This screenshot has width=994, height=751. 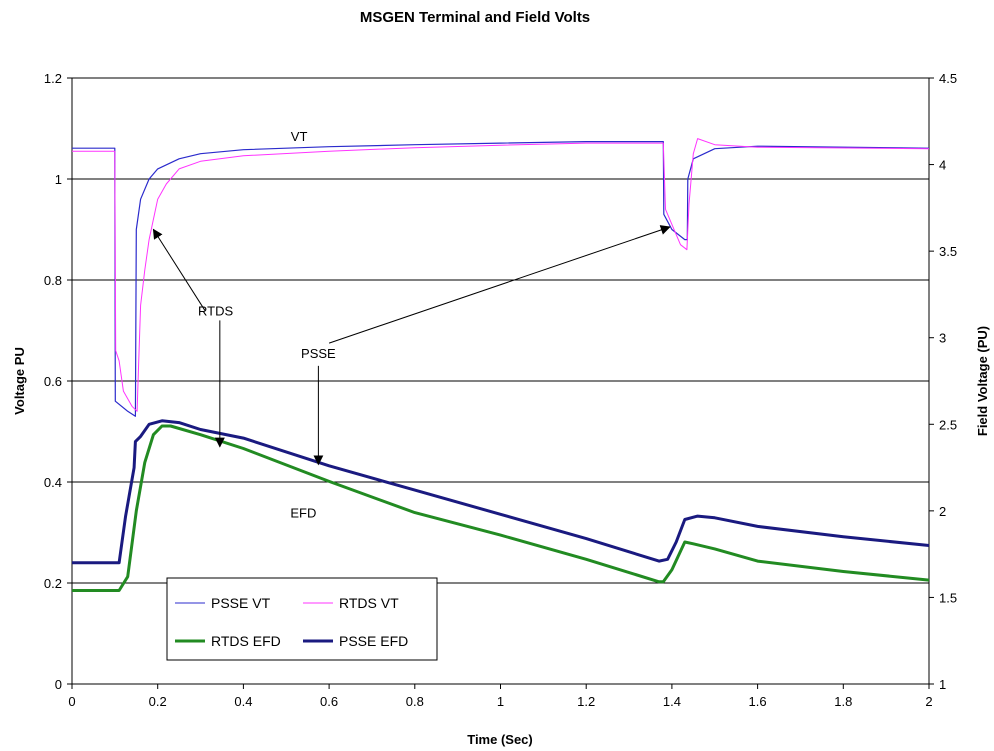 What do you see at coordinates (215, 310) in the screenshot?
I see `annotation-label-rtds: RTDS` at bounding box center [215, 310].